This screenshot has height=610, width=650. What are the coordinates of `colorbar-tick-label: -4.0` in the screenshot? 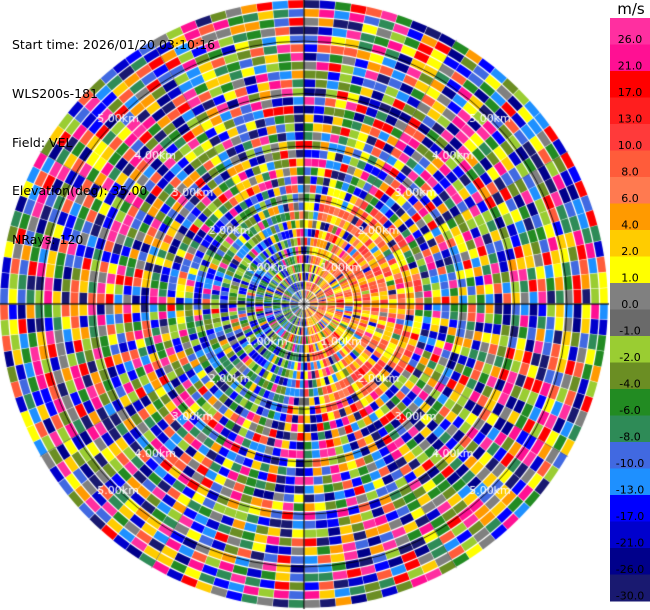 It's located at (629, 384).